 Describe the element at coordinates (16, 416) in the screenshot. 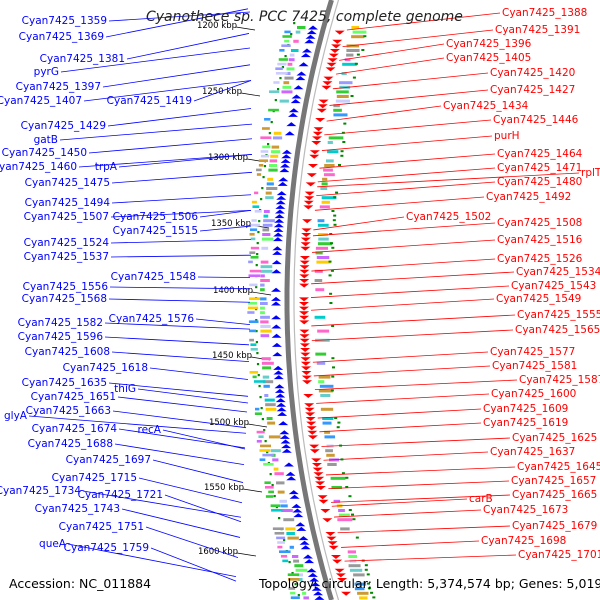

I see `left-gene-label: glyA` at that location.